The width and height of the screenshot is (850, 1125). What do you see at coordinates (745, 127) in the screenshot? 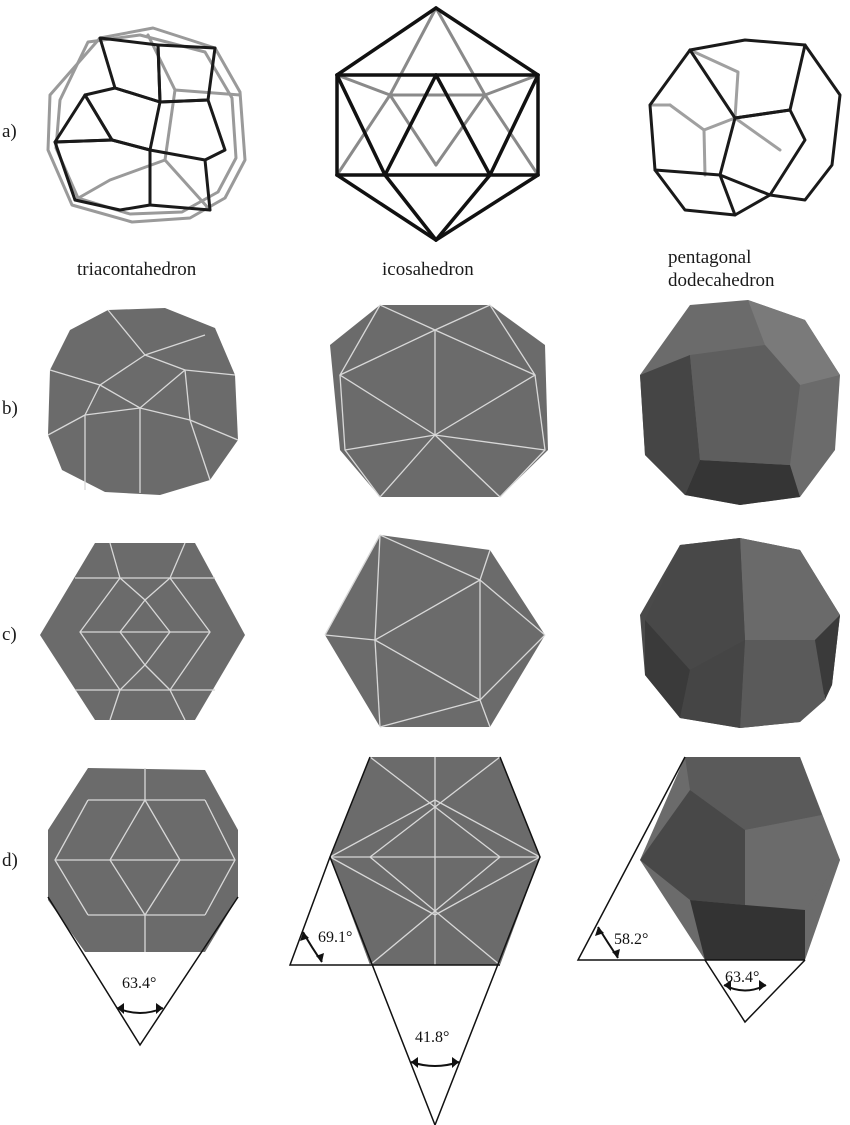
I see `wireframe-dodecahedron` at bounding box center [745, 127].